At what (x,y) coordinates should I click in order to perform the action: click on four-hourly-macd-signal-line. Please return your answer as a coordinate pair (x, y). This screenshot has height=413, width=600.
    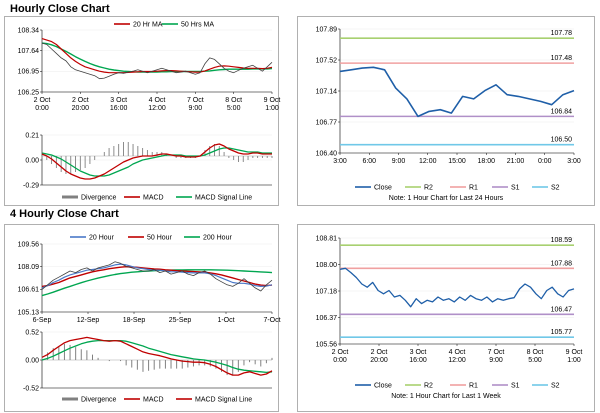
    Looking at the image, I should click on (157, 356).